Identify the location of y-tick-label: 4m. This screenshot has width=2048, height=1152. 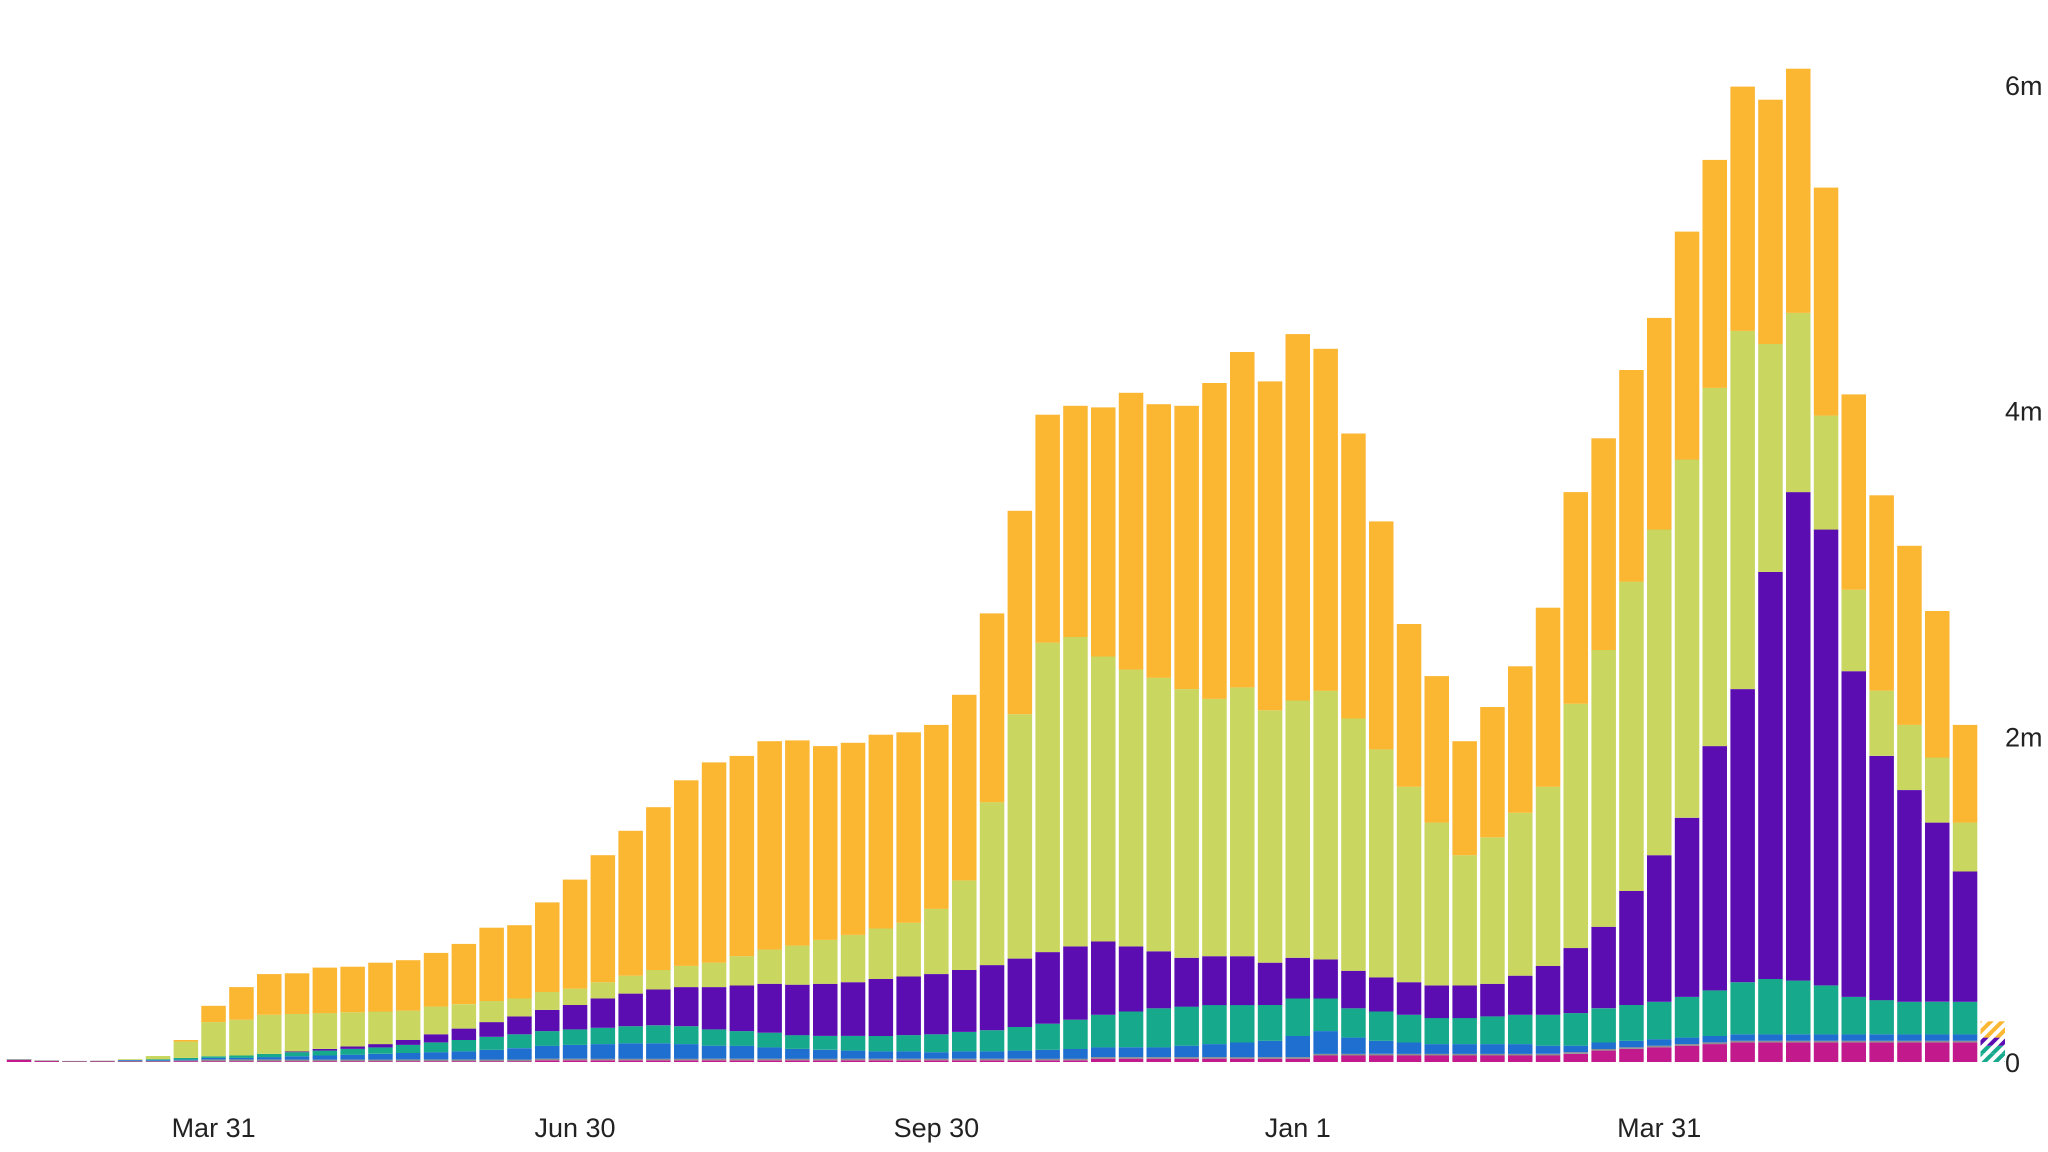
(2024, 412).